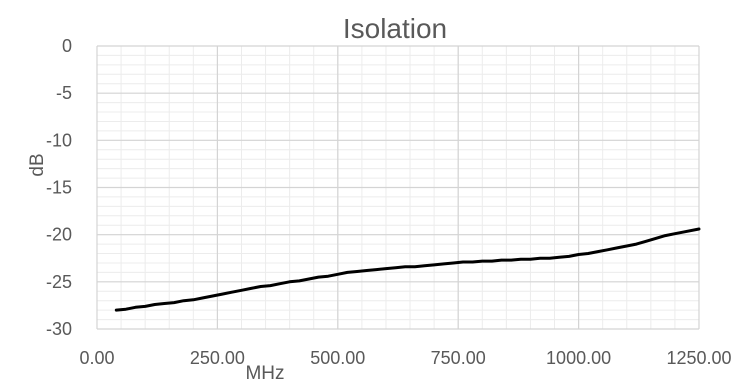 The image size is (739, 383). Describe the element at coordinates (264, 373) in the screenshot. I see `x-axis-label: MHz` at that location.